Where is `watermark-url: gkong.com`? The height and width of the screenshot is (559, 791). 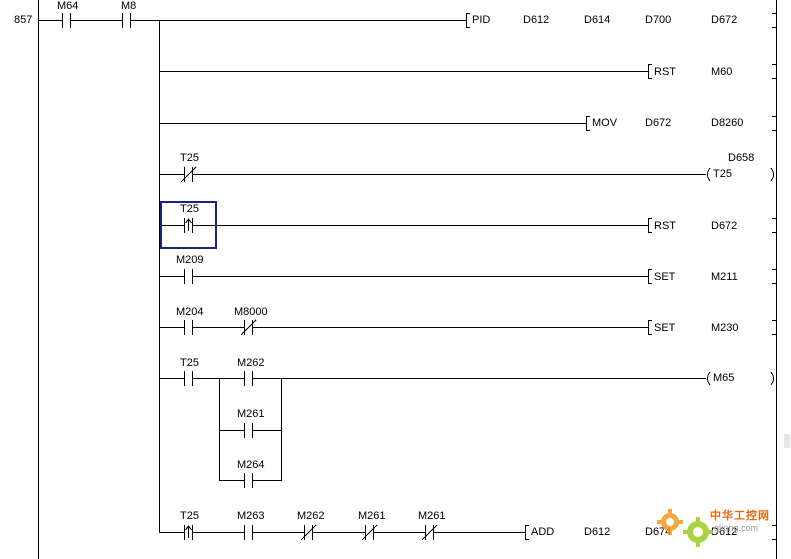 watermark-url: gkong.com is located at coordinates (736, 528).